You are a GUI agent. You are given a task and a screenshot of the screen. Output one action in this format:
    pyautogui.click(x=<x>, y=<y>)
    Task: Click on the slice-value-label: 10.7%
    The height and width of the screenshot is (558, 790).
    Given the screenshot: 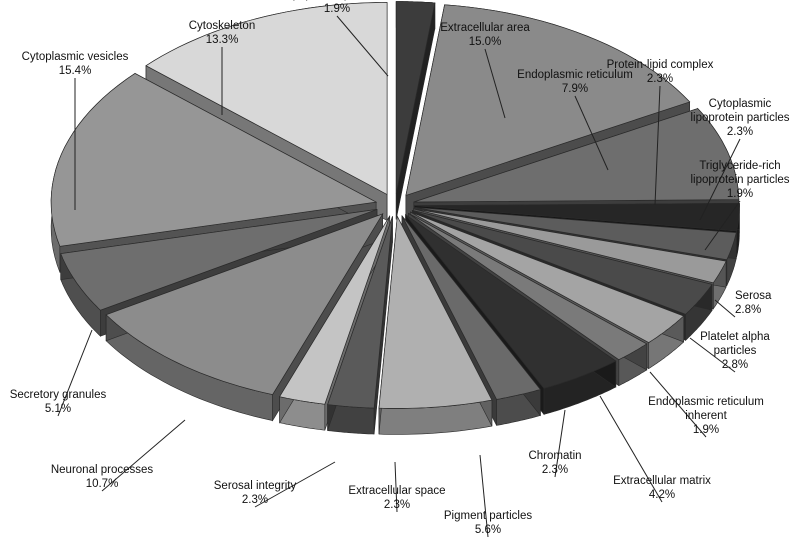 What is the action you would take?
    pyautogui.click(x=102, y=484)
    